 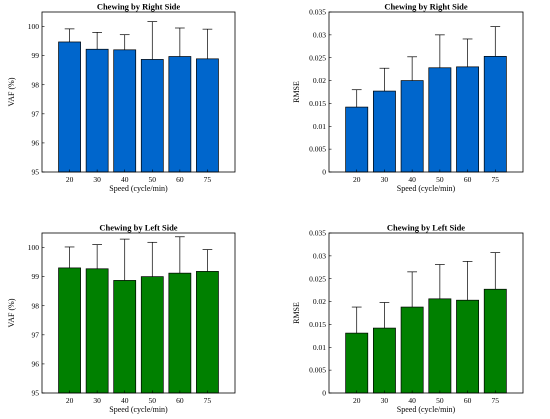 What do you see at coordinates (36, 84) in the screenshot?
I see `y-tick-label: 98` at bounding box center [36, 84].